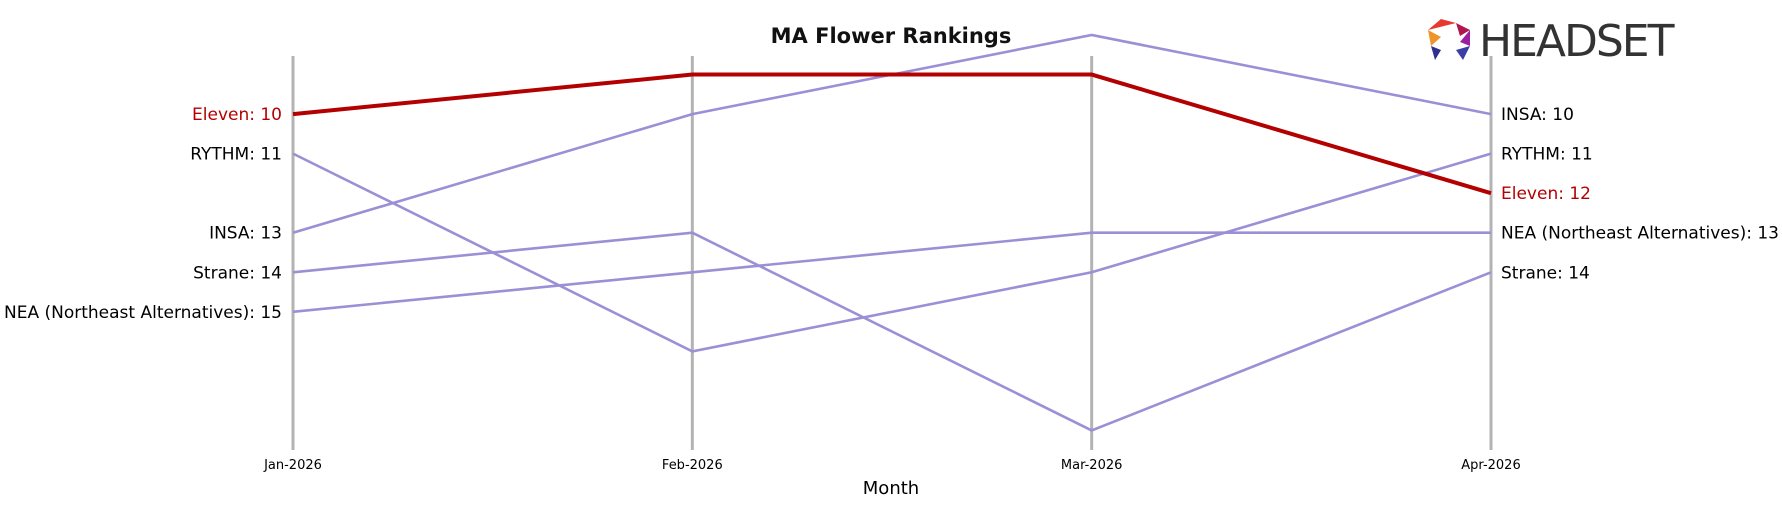 The image size is (1782, 507). What do you see at coordinates (891, 488) in the screenshot?
I see `x-axis-label: Month` at bounding box center [891, 488].